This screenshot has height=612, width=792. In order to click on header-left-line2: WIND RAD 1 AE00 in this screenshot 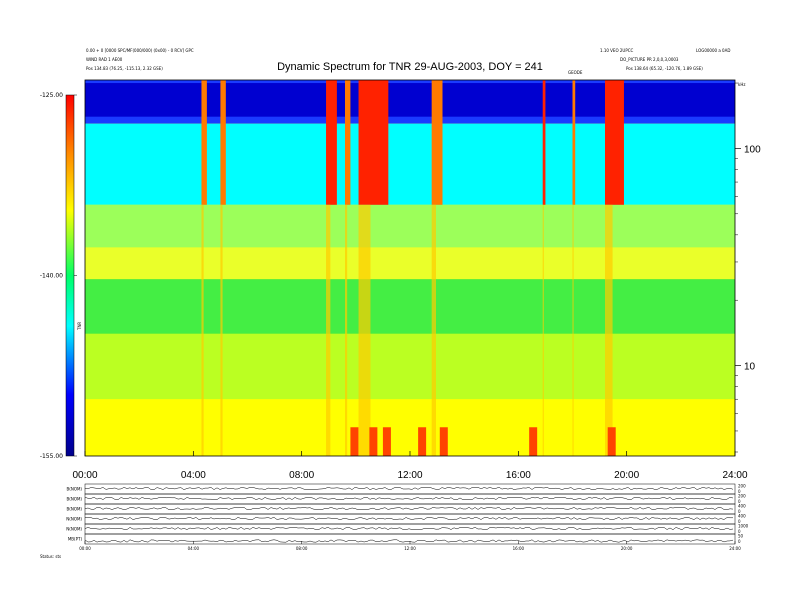, I will do `click(104, 59)`.